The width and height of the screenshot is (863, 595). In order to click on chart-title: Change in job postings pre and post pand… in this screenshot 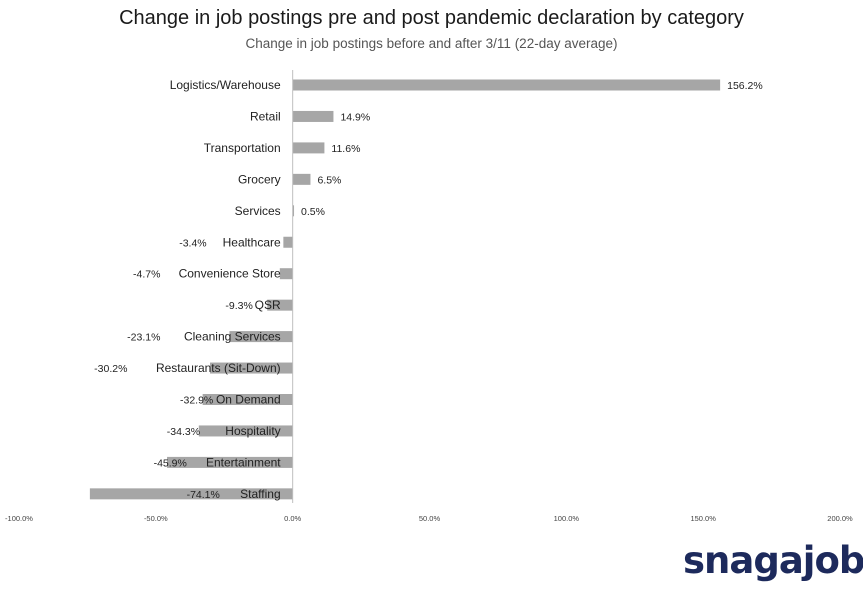, I will do `click(431, 18)`.